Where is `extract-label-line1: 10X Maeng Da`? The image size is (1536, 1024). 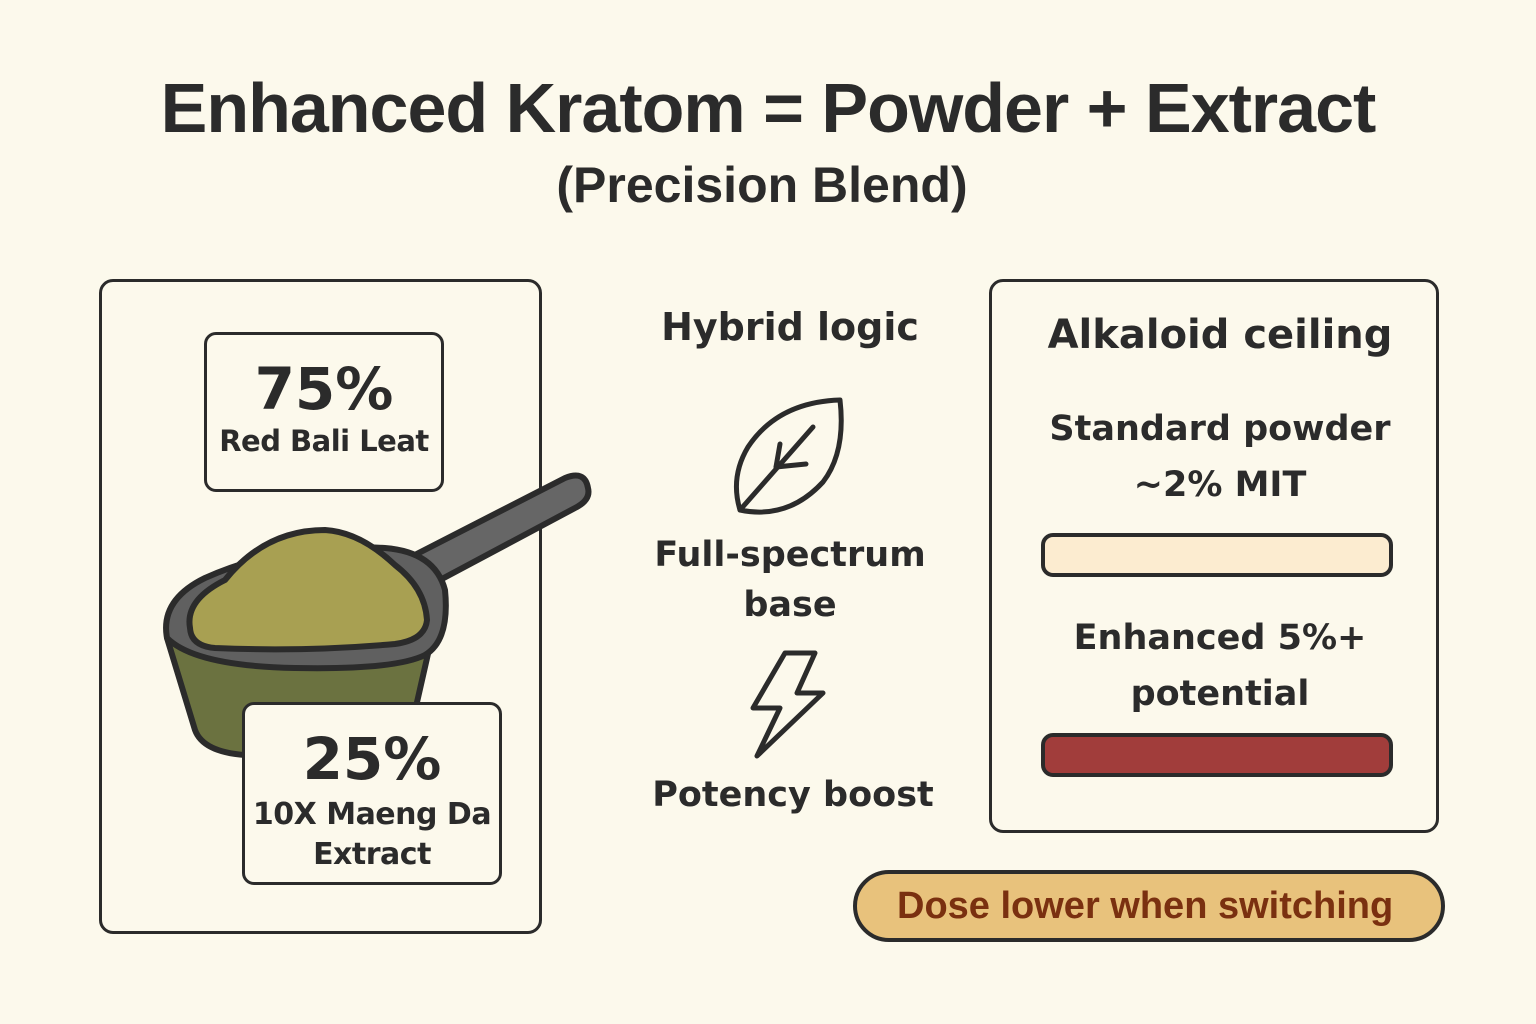 extract-label-line1: 10X Maeng Da is located at coordinates (372, 814).